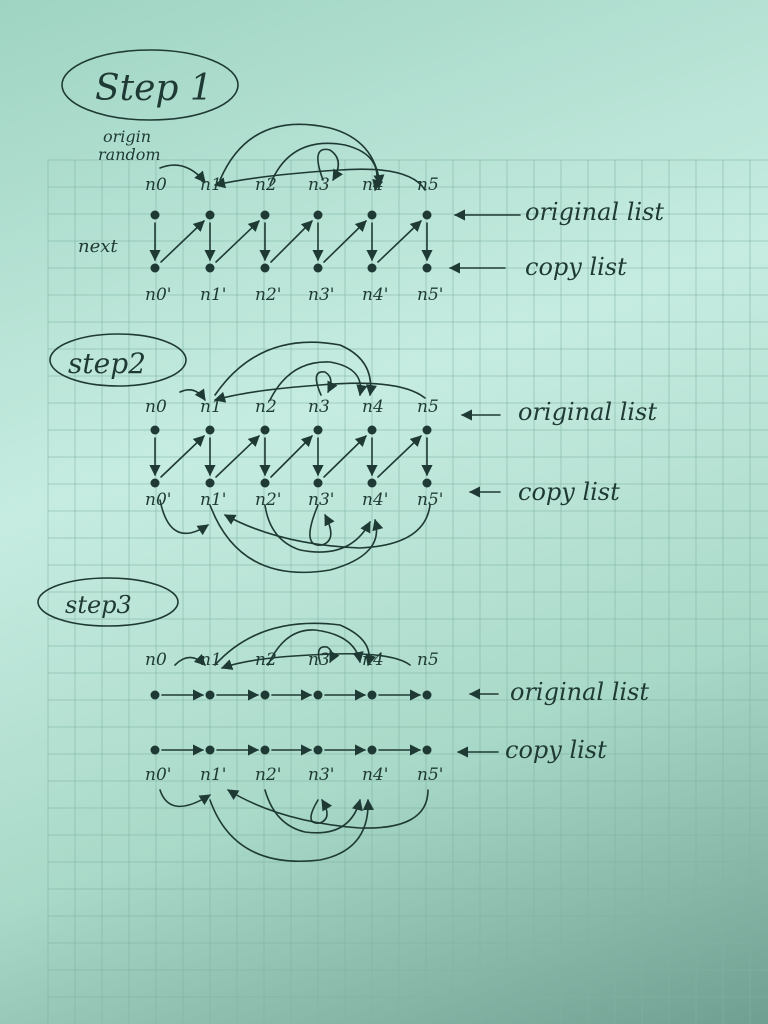  What do you see at coordinates (266, 407) in the screenshot?
I see `step-2-orig-node-label: n2` at bounding box center [266, 407].